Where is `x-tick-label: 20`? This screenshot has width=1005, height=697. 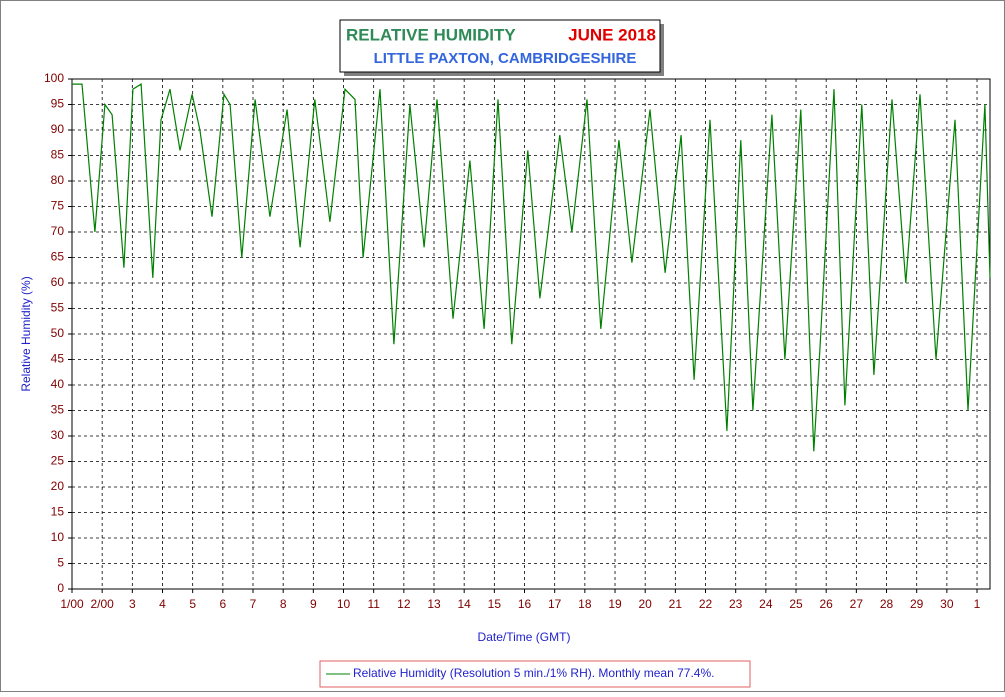
x-tick-label: 20 is located at coordinates (646, 604).